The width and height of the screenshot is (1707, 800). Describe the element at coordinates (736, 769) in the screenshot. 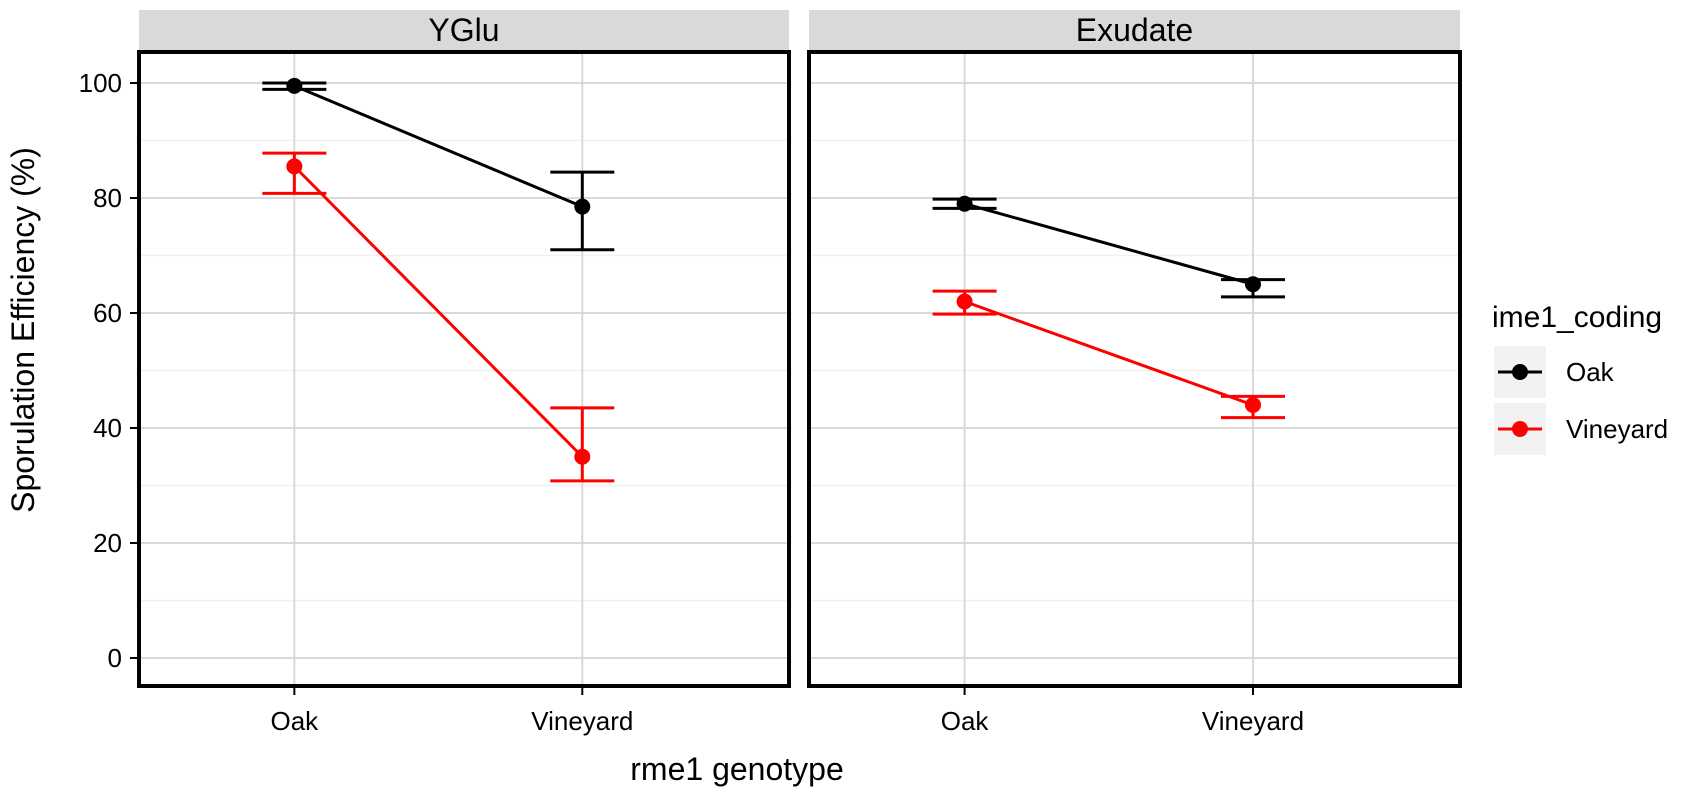

I see `x-axis-title: rme1 genotype` at that location.